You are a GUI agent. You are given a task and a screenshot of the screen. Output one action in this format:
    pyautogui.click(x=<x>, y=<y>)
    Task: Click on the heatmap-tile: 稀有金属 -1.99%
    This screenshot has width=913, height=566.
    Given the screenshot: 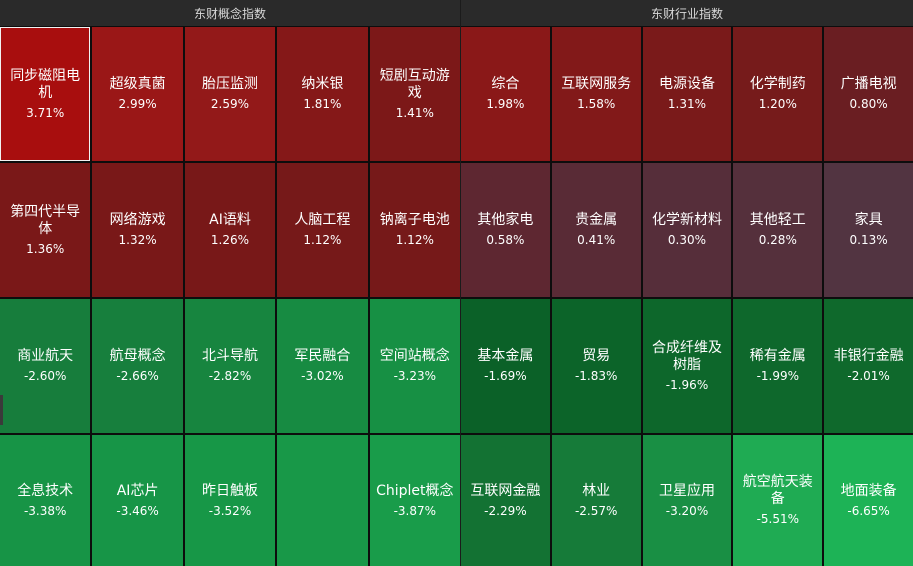 What is the action you would take?
    pyautogui.click(x=778, y=366)
    